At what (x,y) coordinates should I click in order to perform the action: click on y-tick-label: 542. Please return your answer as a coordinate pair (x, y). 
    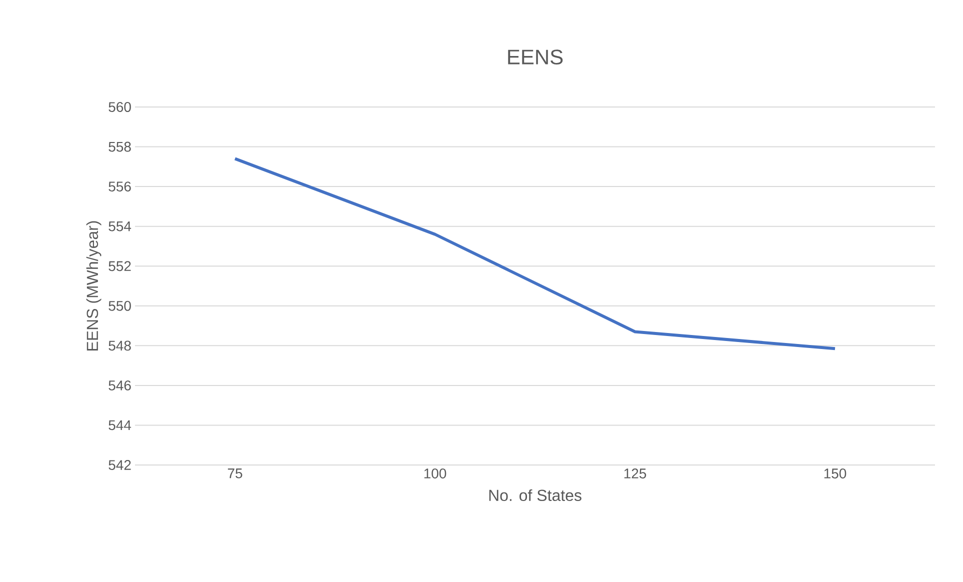
    Looking at the image, I should click on (119, 465).